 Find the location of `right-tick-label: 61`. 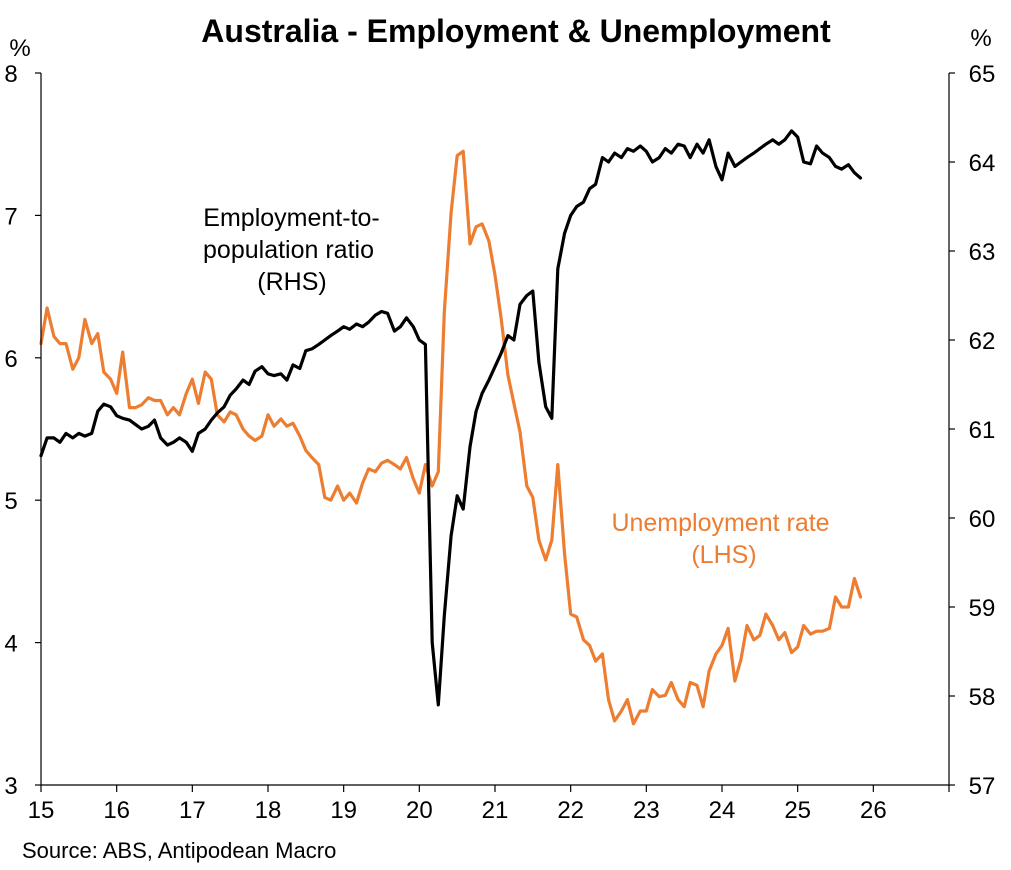

right-tick-label: 61 is located at coordinates (982, 430).